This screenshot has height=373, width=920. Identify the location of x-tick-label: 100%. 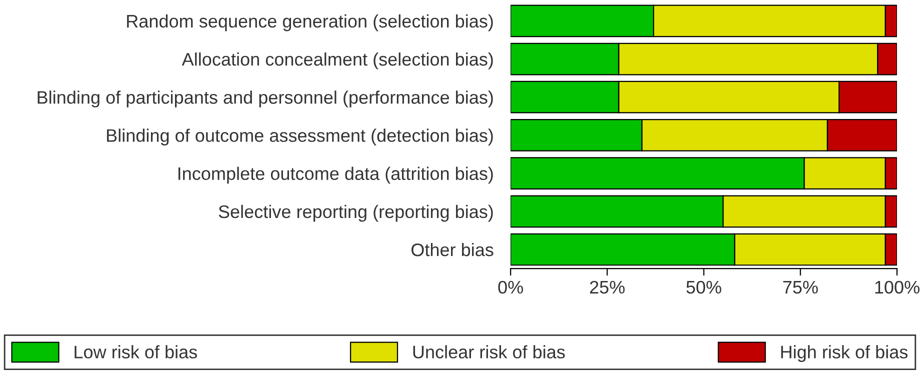
(897, 287).